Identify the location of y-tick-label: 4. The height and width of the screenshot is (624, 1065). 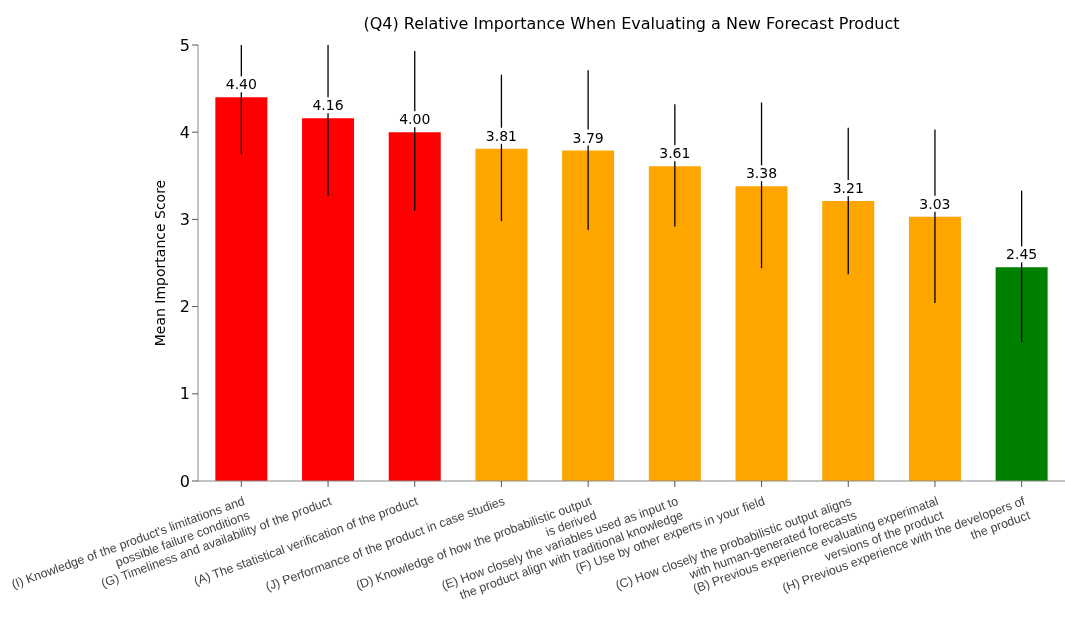
(184, 132).